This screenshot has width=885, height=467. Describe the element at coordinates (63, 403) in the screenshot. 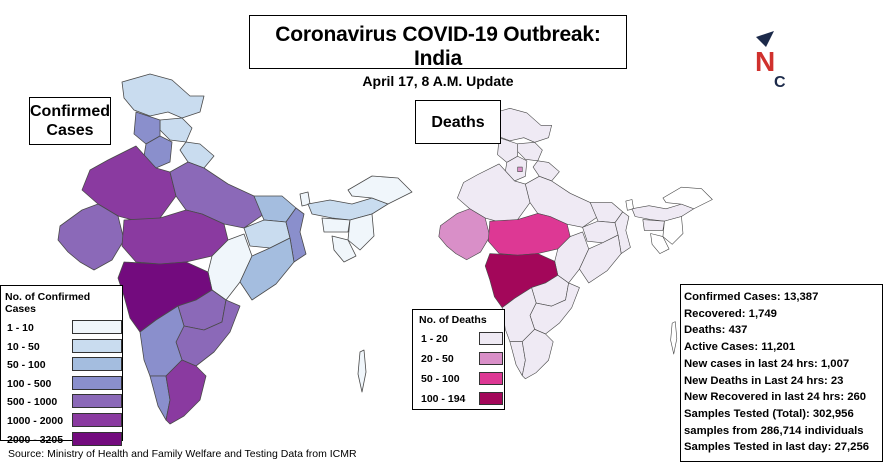

I see `legend-item: 500 - 1000` at that location.